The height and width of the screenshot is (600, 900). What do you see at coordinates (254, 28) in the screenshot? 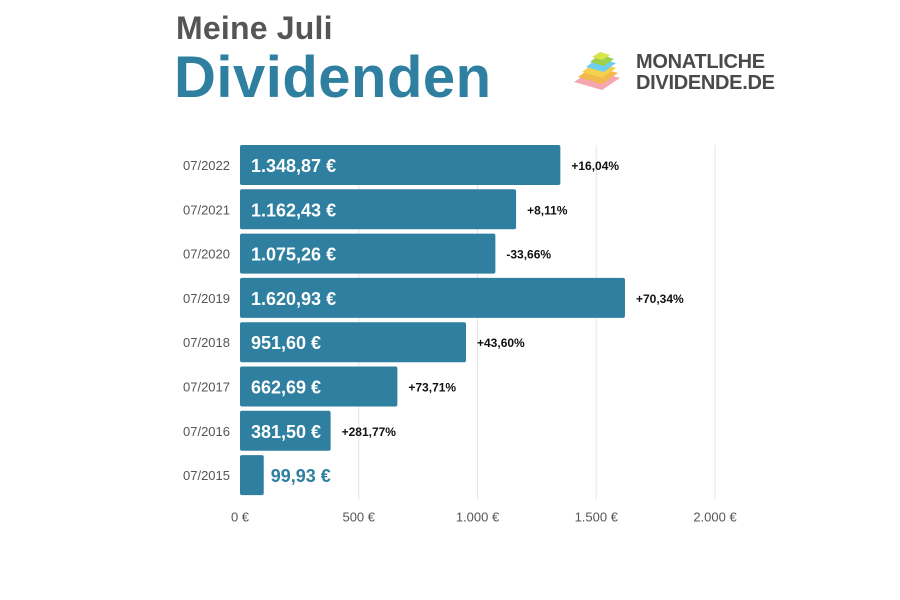
I see `chart-subtitle: Meine Juli` at bounding box center [254, 28].